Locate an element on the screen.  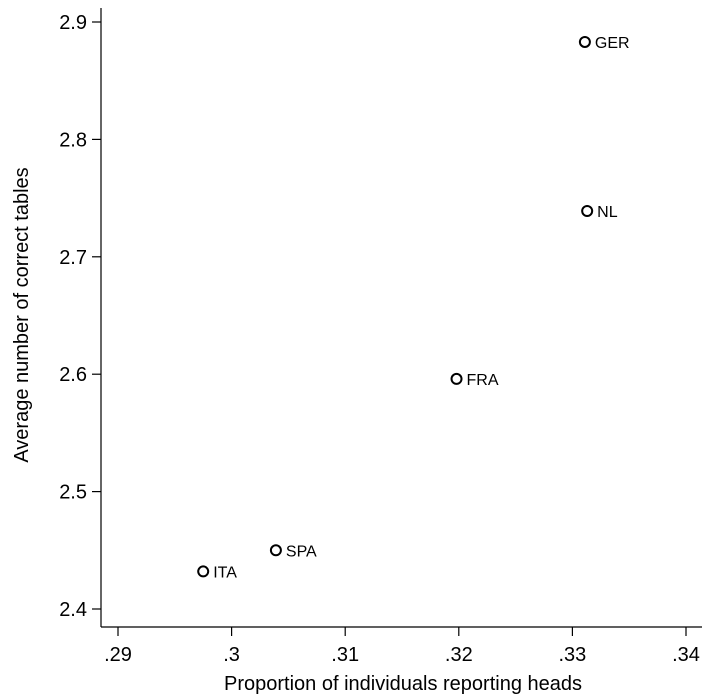
x-tick-label: .33 is located at coordinates (572, 655).